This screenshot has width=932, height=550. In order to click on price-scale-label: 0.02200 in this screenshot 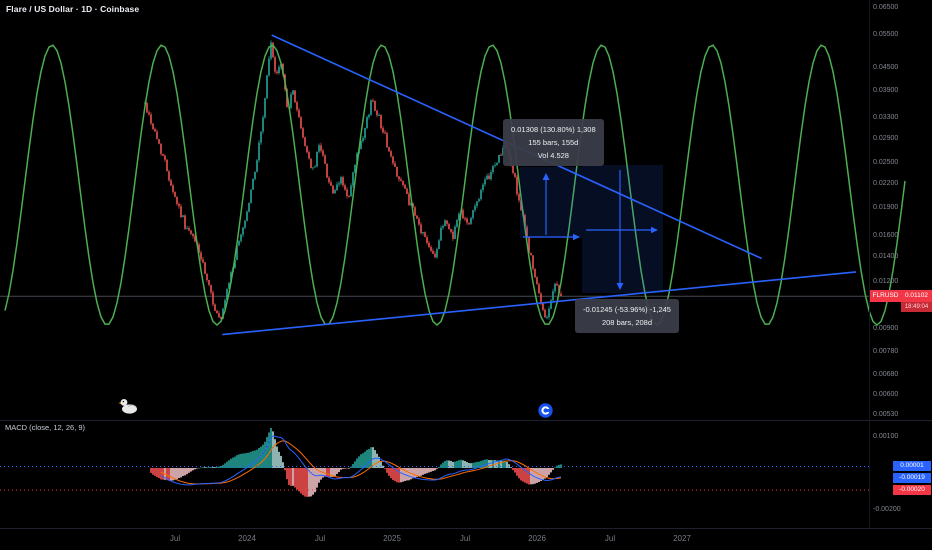, I will do `click(886, 183)`.